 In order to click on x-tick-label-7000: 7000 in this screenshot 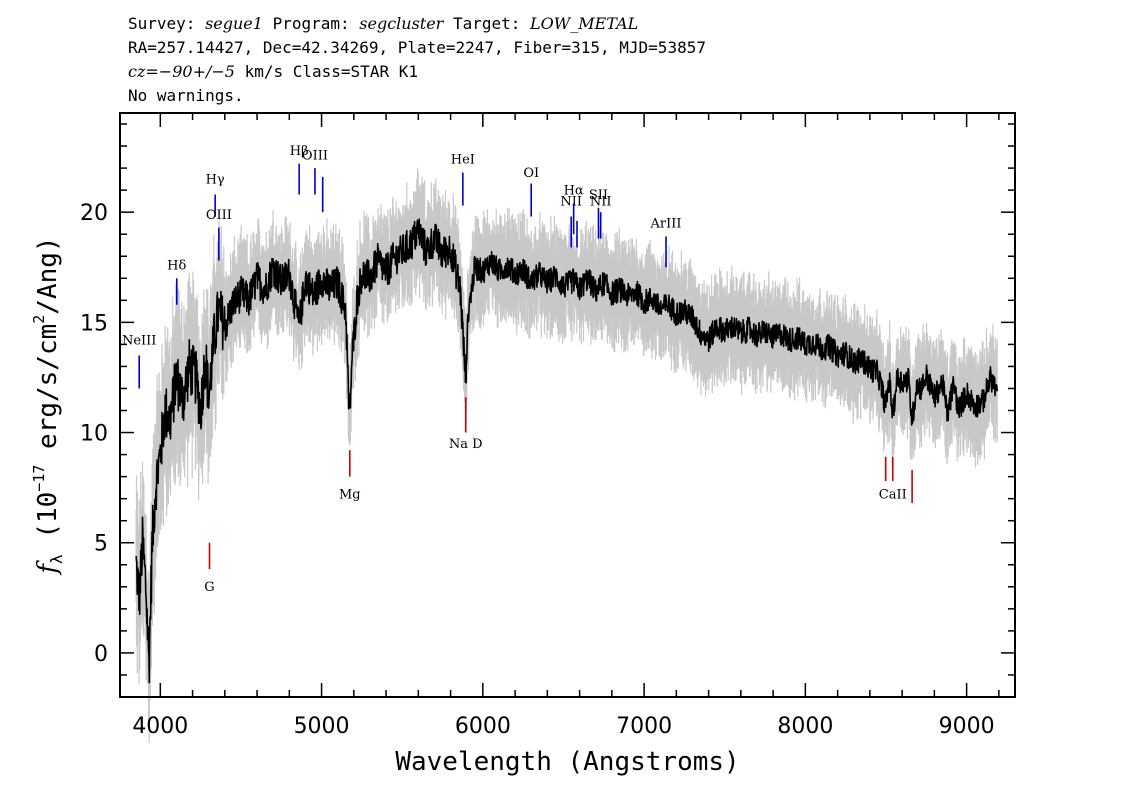, I will do `click(644, 726)`.